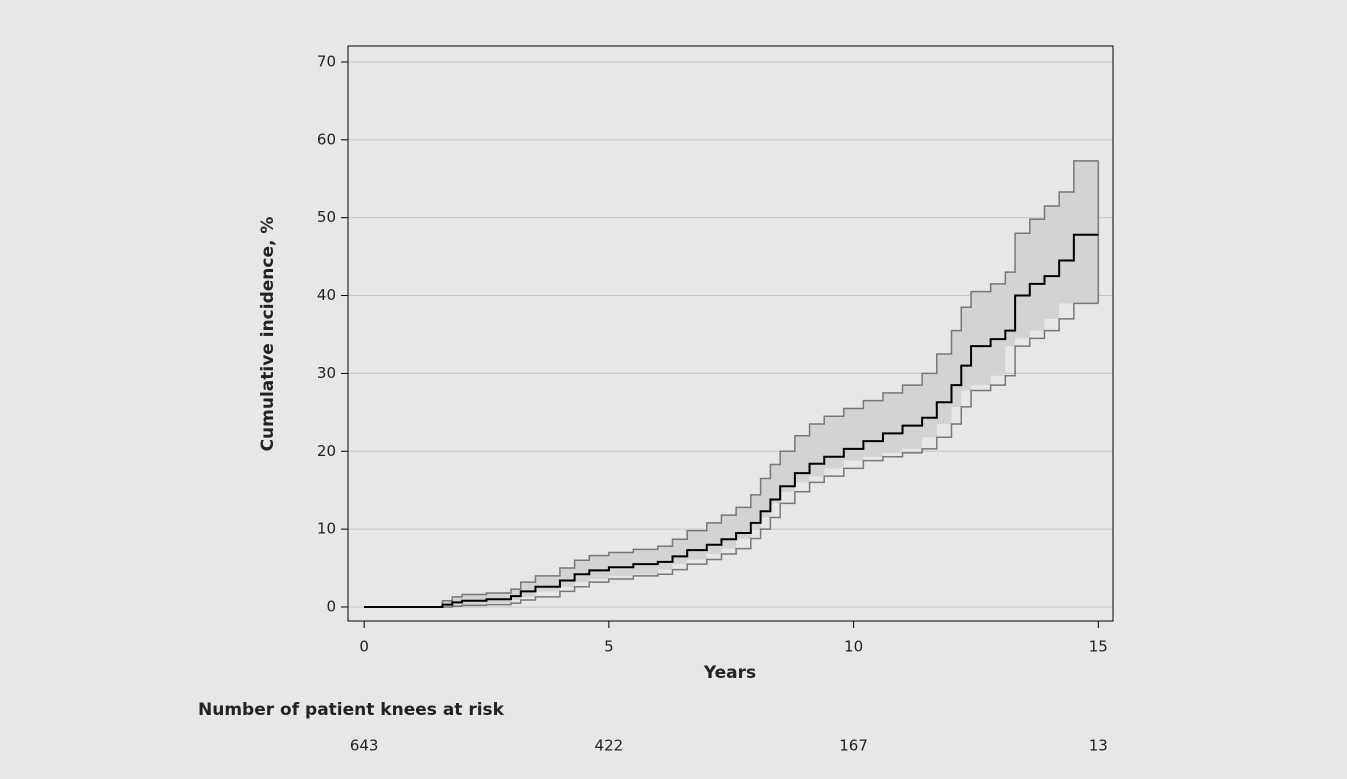 The width and height of the screenshot is (1347, 779). What do you see at coordinates (326, 529) in the screenshot?
I see `y-tick-label: 10` at bounding box center [326, 529].